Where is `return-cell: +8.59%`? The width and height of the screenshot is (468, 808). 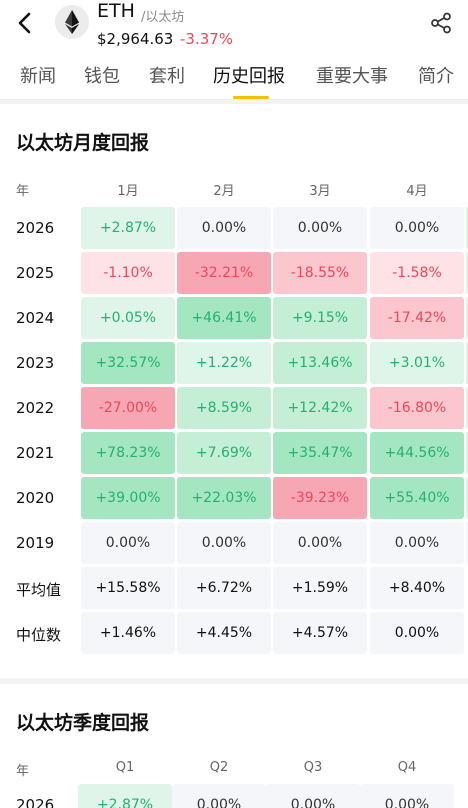 return-cell: +8.59% is located at coordinates (224, 408).